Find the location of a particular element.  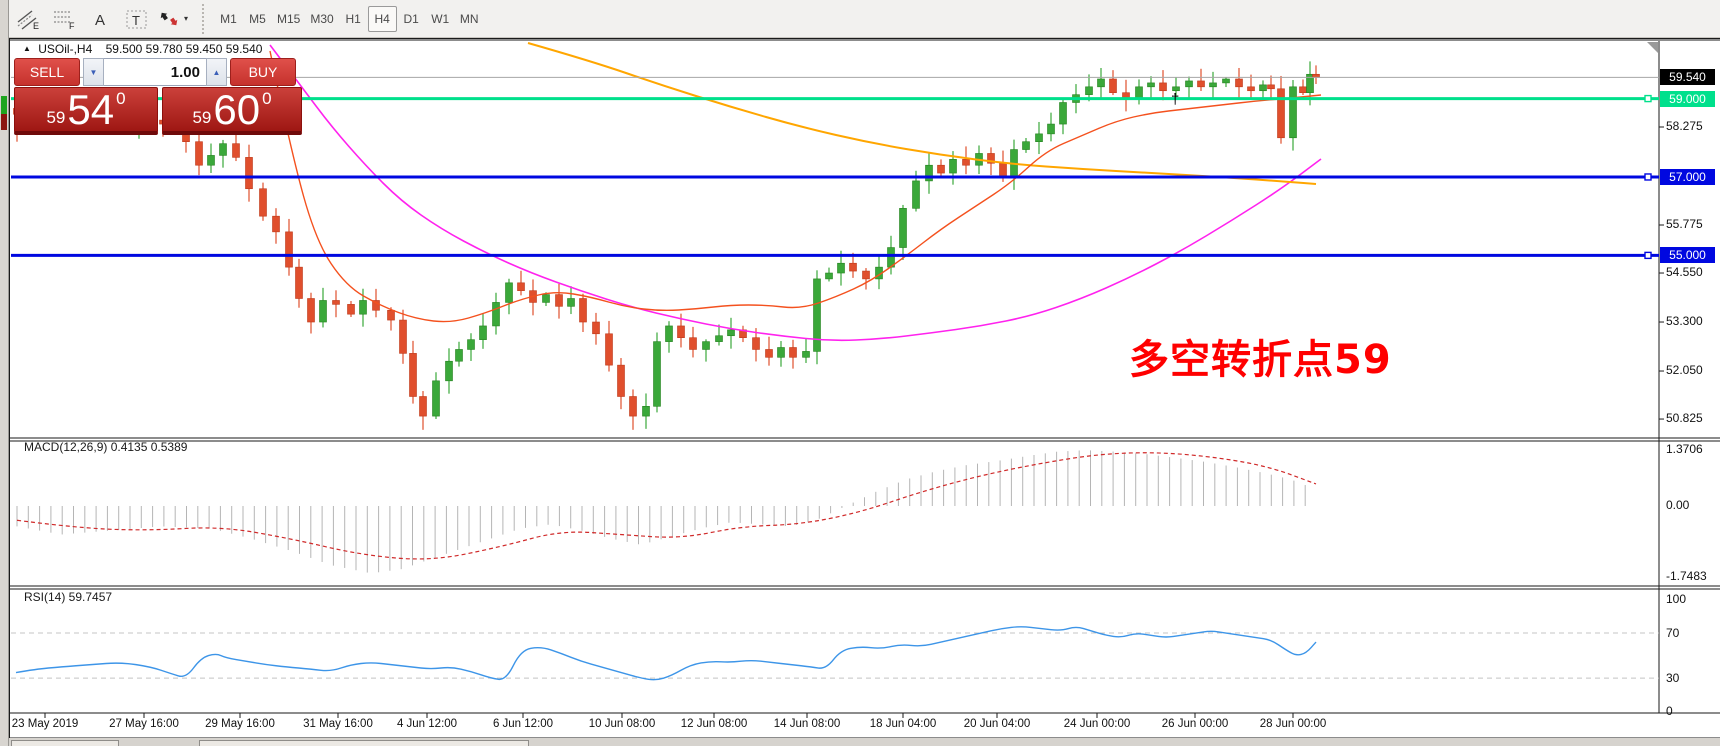

time-axis-label: 6 Jun 12:00 is located at coordinates (523, 724).